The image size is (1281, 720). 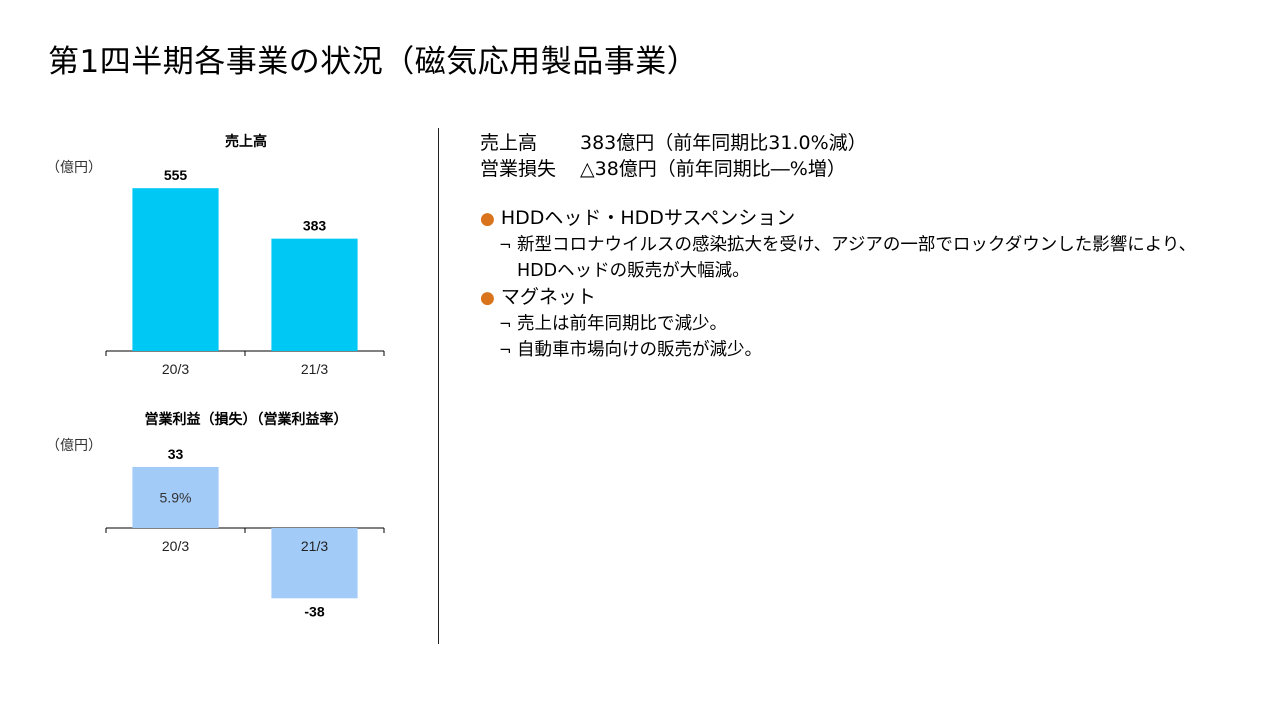 I want to click on summary-label: 営業損失, so click(x=518, y=169).